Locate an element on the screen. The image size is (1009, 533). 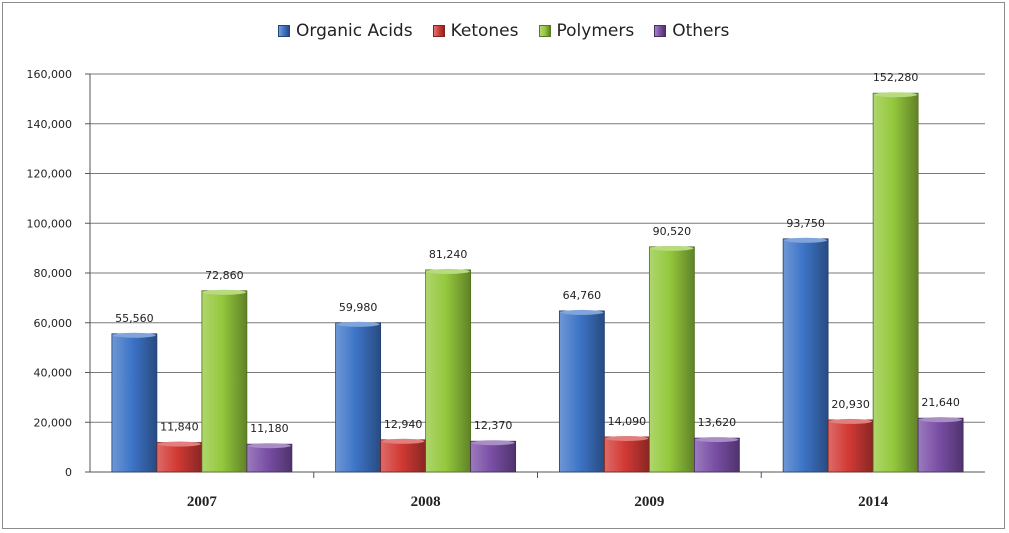
x-category-label: 2008 is located at coordinates (426, 502).